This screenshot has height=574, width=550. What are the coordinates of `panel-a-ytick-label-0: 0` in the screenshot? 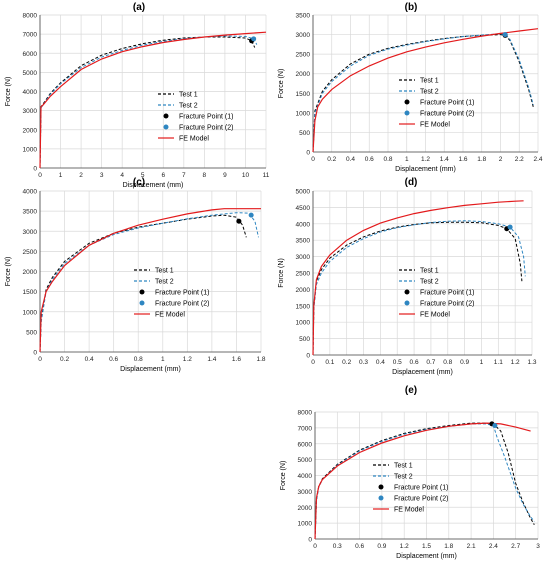 It's located at (35, 169).